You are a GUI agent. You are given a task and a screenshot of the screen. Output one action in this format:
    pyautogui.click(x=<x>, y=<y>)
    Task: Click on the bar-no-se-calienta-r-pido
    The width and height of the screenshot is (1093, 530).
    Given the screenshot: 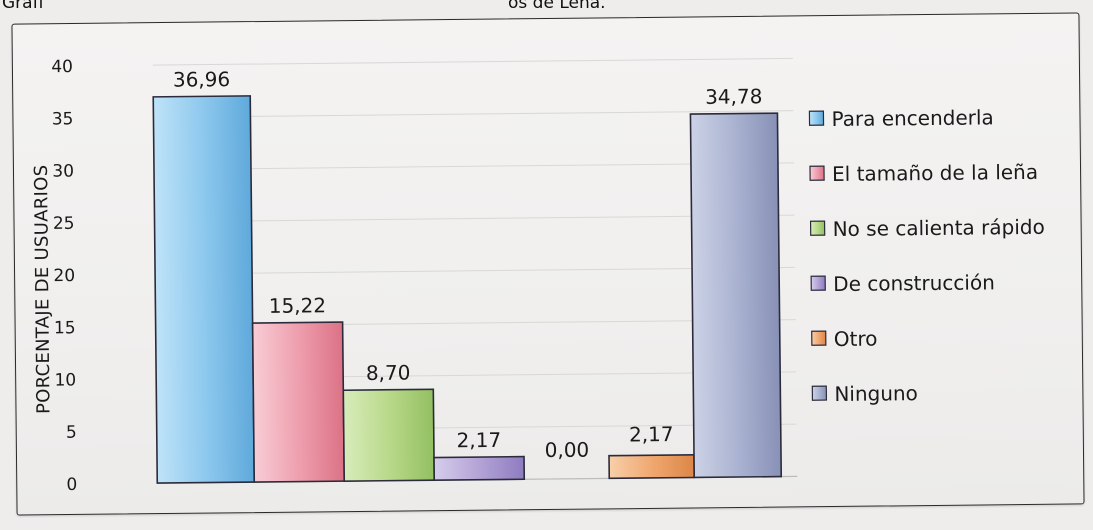 What is the action you would take?
    pyautogui.click(x=389, y=435)
    